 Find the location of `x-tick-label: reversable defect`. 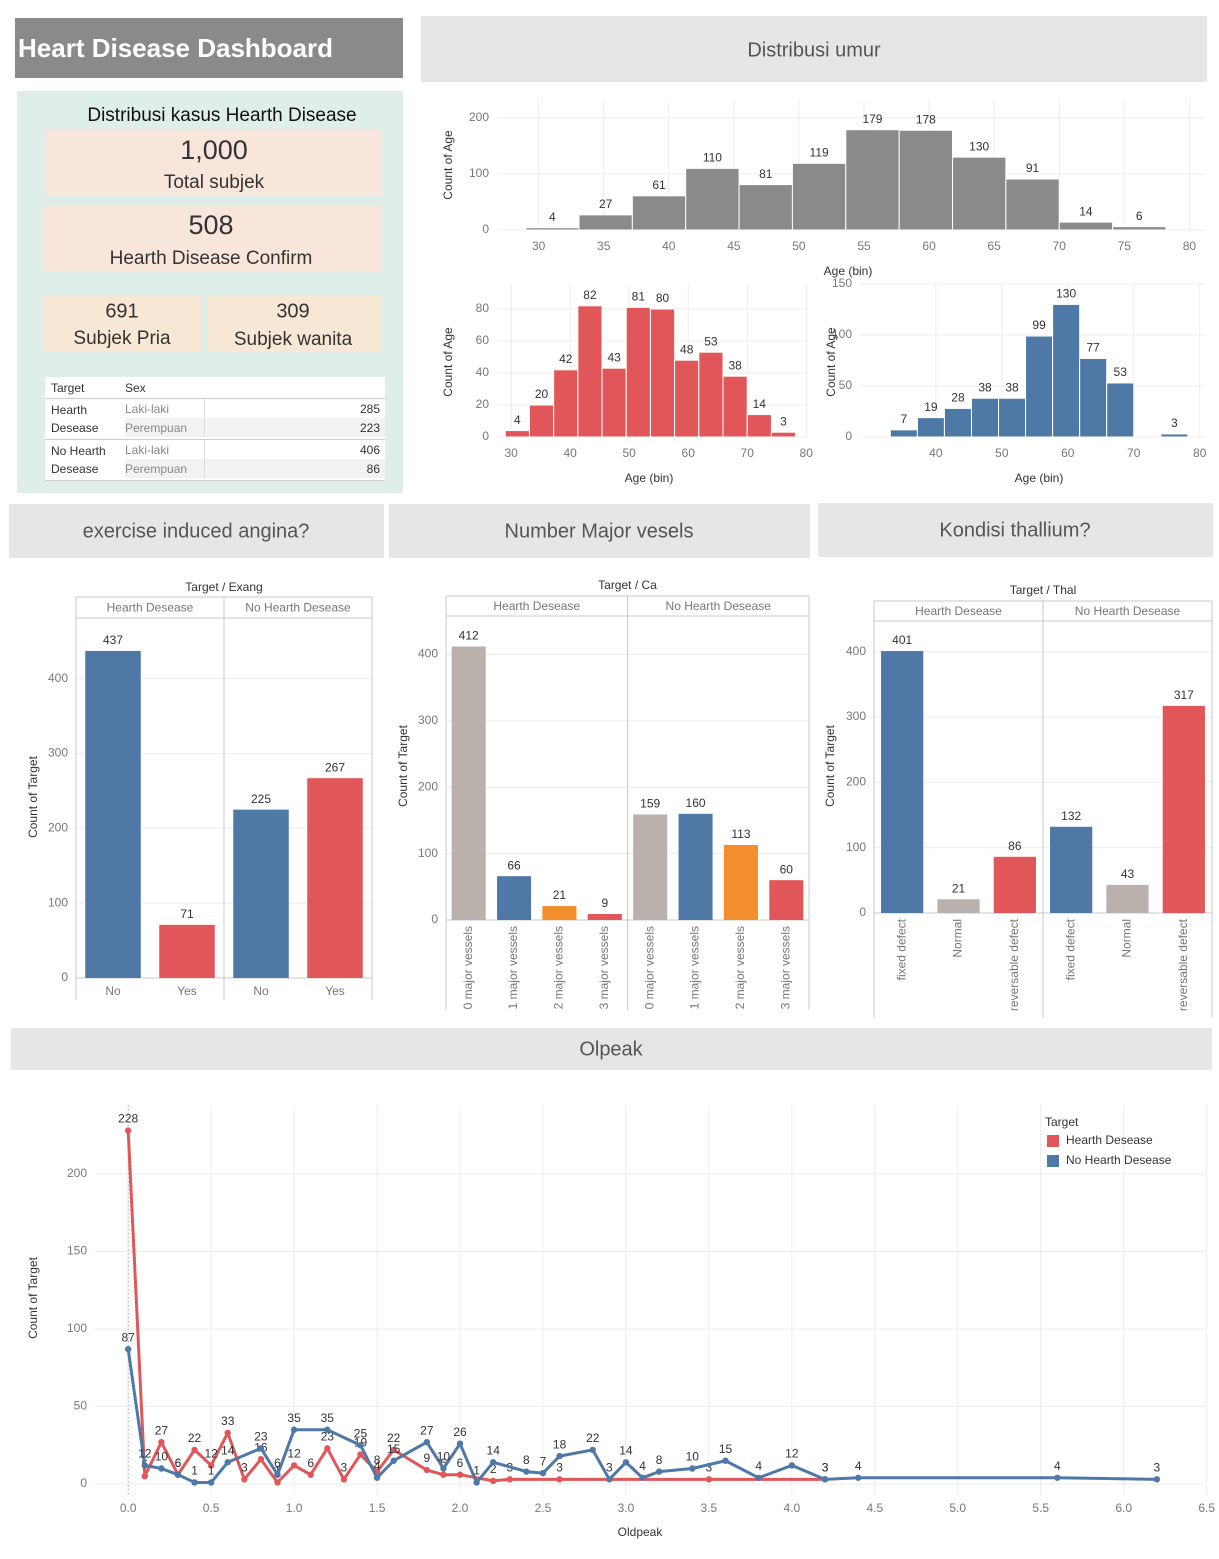

x-tick-label: reversable defect is located at coordinates (1014, 964).